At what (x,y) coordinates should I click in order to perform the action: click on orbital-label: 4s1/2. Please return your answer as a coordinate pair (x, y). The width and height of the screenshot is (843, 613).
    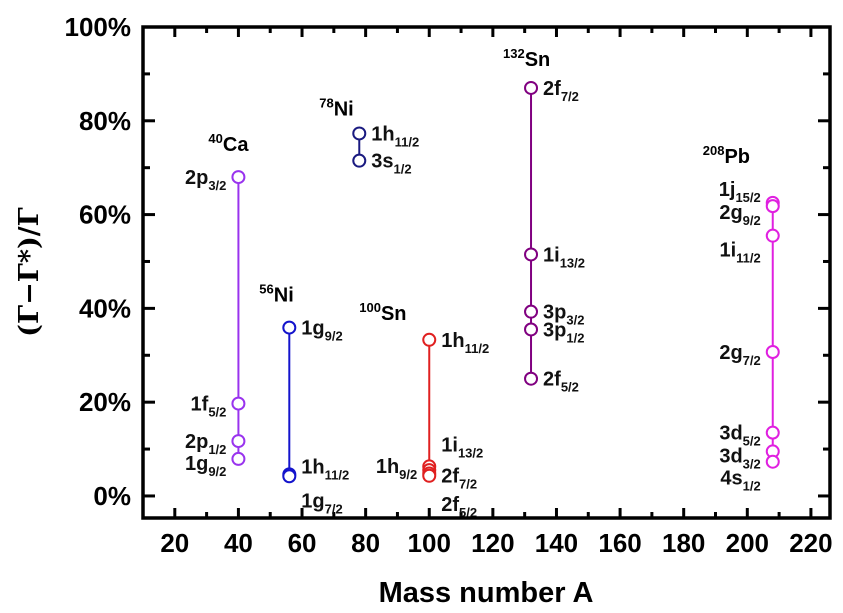
    Looking at the image, I should click on (740, 481).